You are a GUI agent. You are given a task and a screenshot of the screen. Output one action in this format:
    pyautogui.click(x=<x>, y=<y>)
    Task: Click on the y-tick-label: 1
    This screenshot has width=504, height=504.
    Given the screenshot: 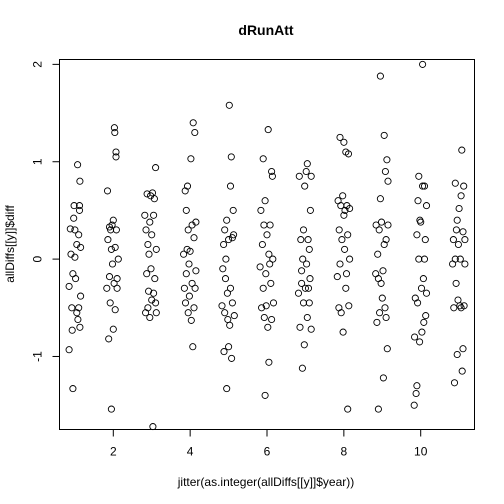 What is the action you would take?
    pyautogui.click(x=38, y=161)
    